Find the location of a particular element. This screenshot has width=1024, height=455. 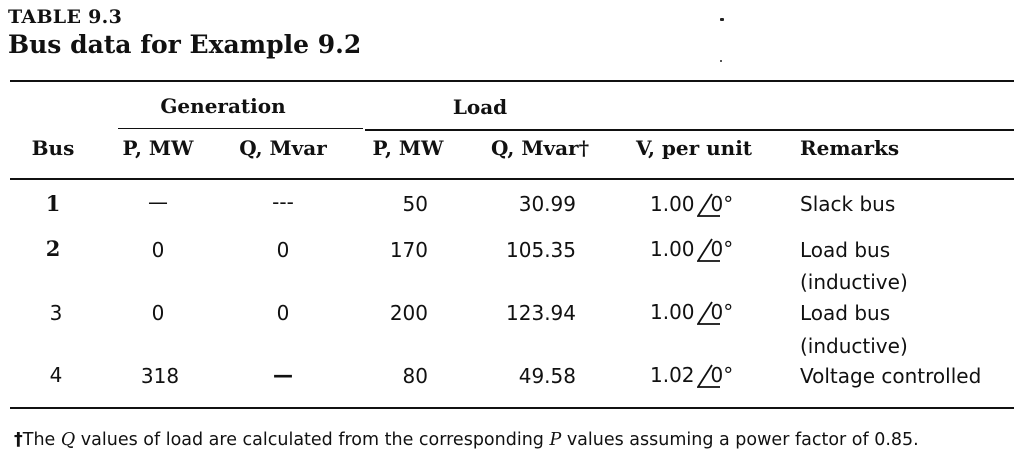

generation-group-rule is located at coordinates (240, 128).